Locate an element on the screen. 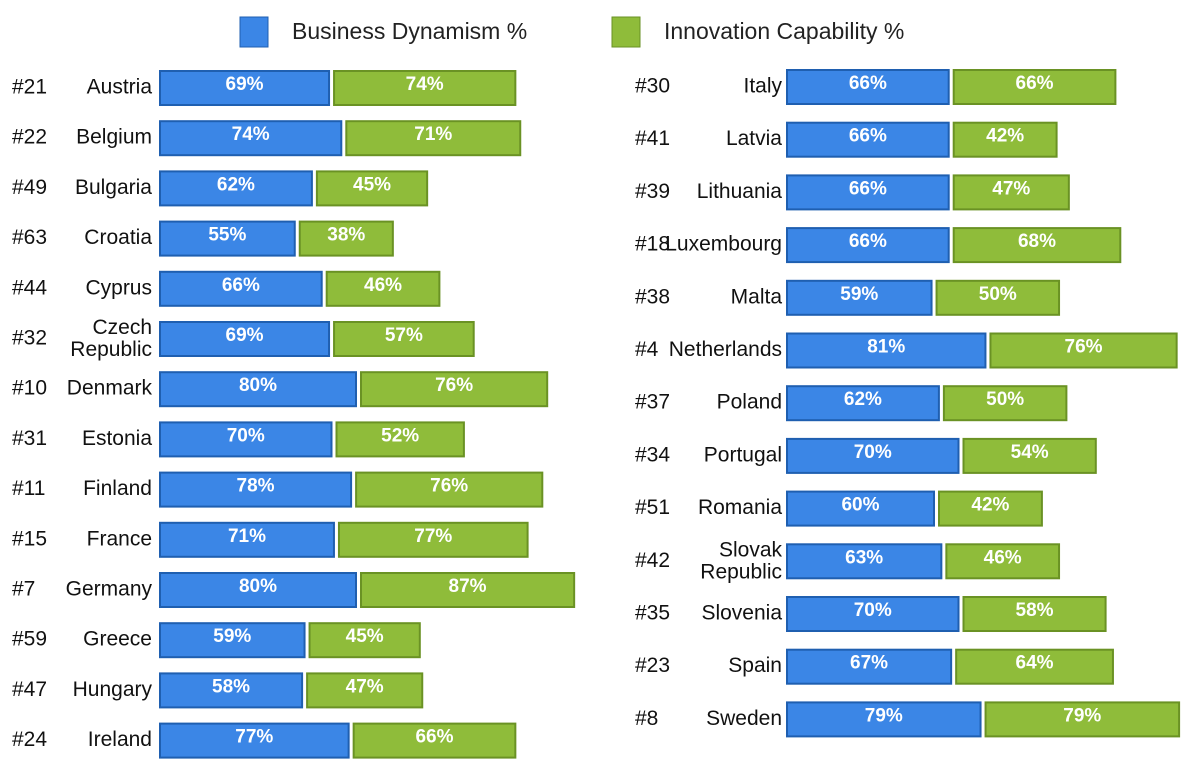 This screenshot has height=760, width=1201. country-label: Slovenia is located at coordinates (741, 613).